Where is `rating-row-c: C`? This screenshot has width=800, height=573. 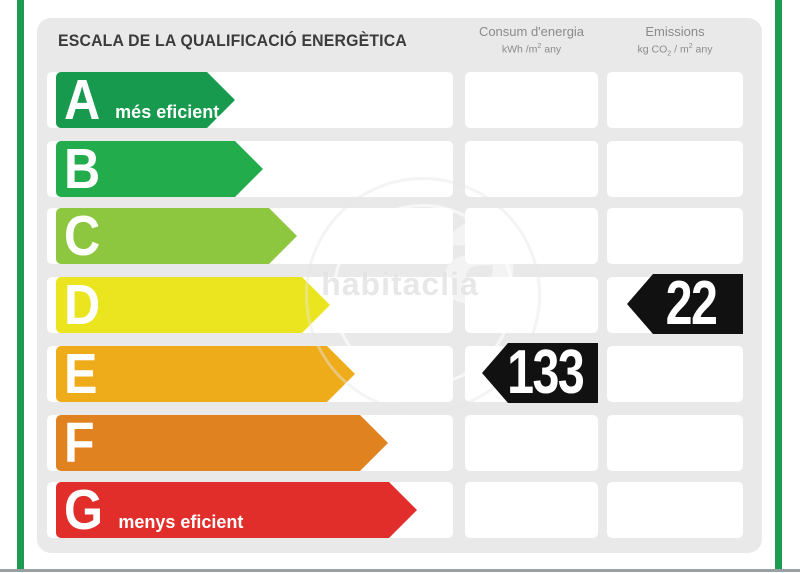
rating-row-c: C is located at coordinates (399, 236).